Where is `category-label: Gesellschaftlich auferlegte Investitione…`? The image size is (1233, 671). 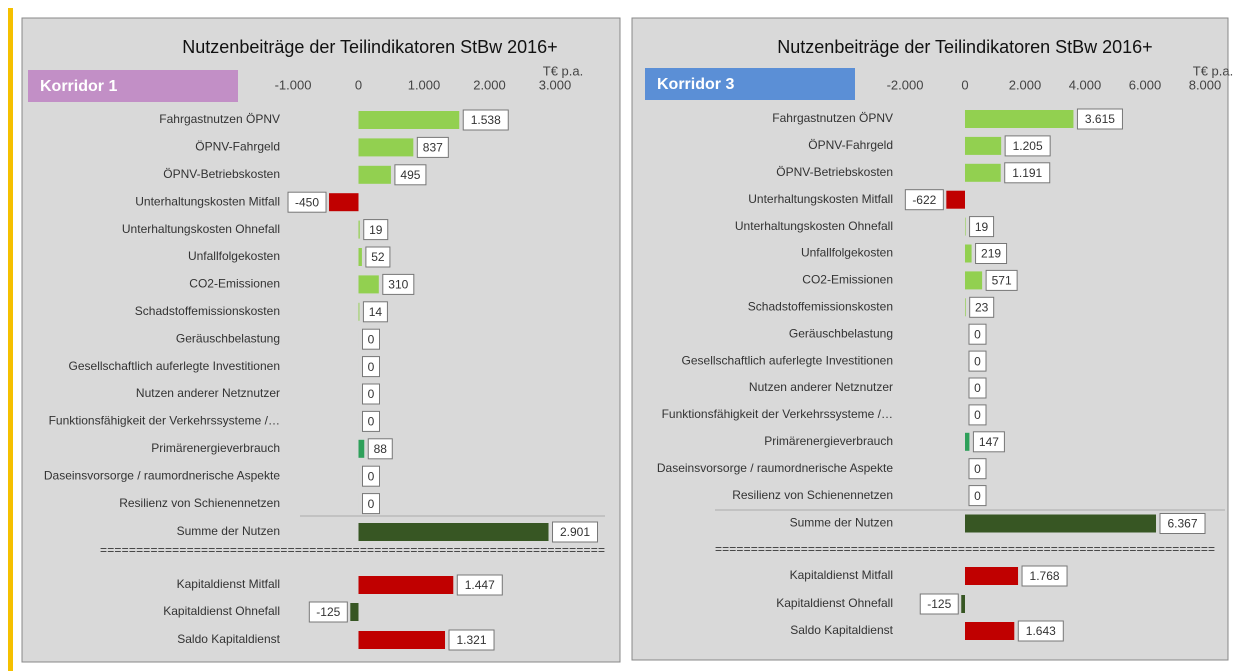 category-label: Gesellschaftlich auferlegte Investitione… is located at coordinates (174, 366).